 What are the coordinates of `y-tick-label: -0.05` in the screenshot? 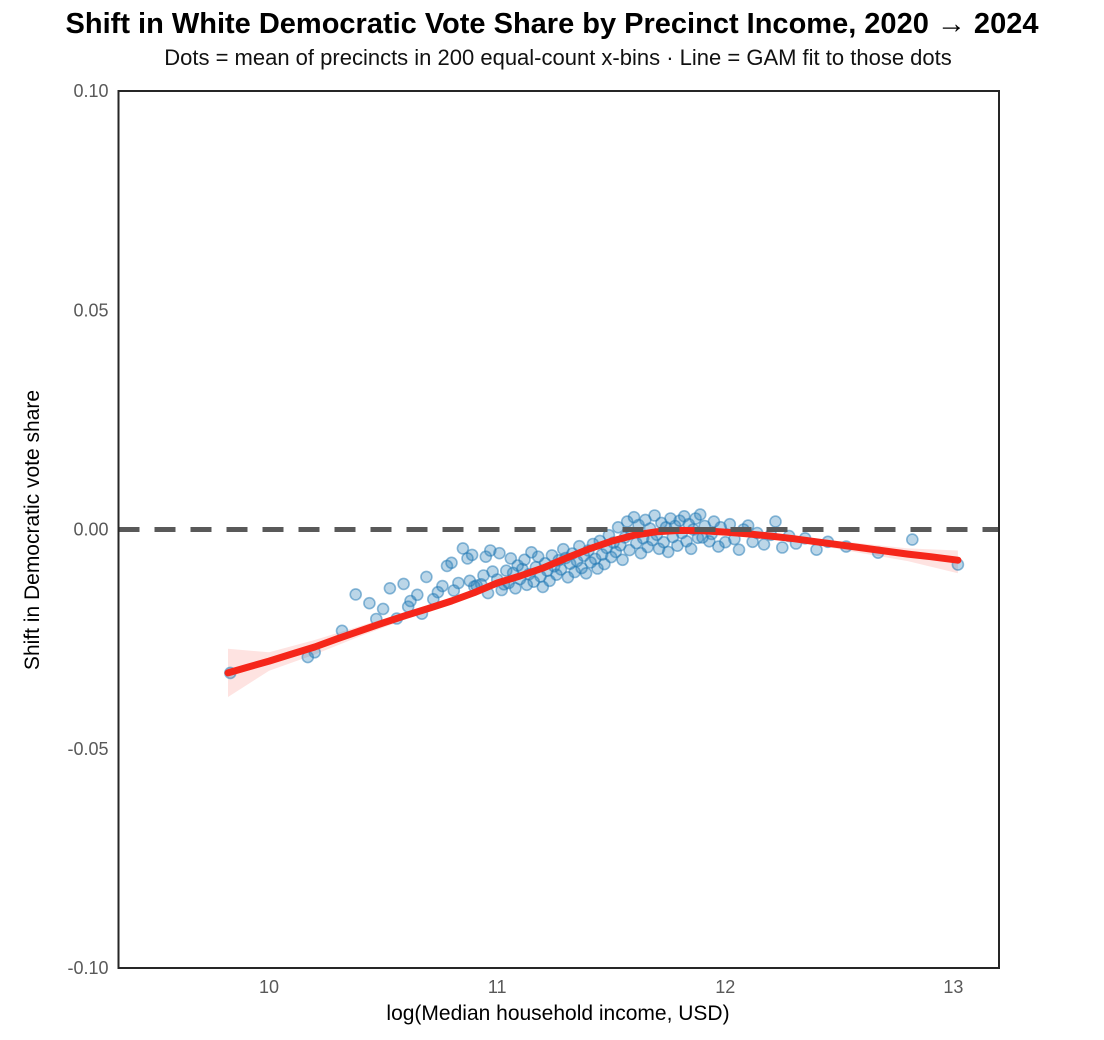 It's located at (87, 749).